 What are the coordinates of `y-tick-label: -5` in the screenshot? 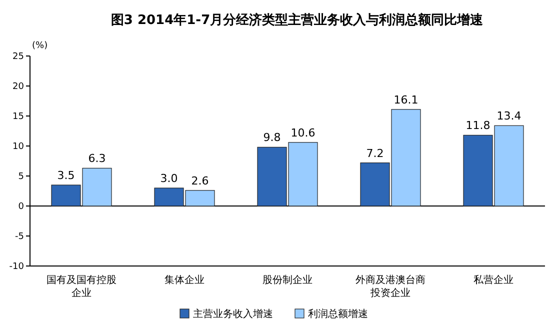 It's located at (19, 237).